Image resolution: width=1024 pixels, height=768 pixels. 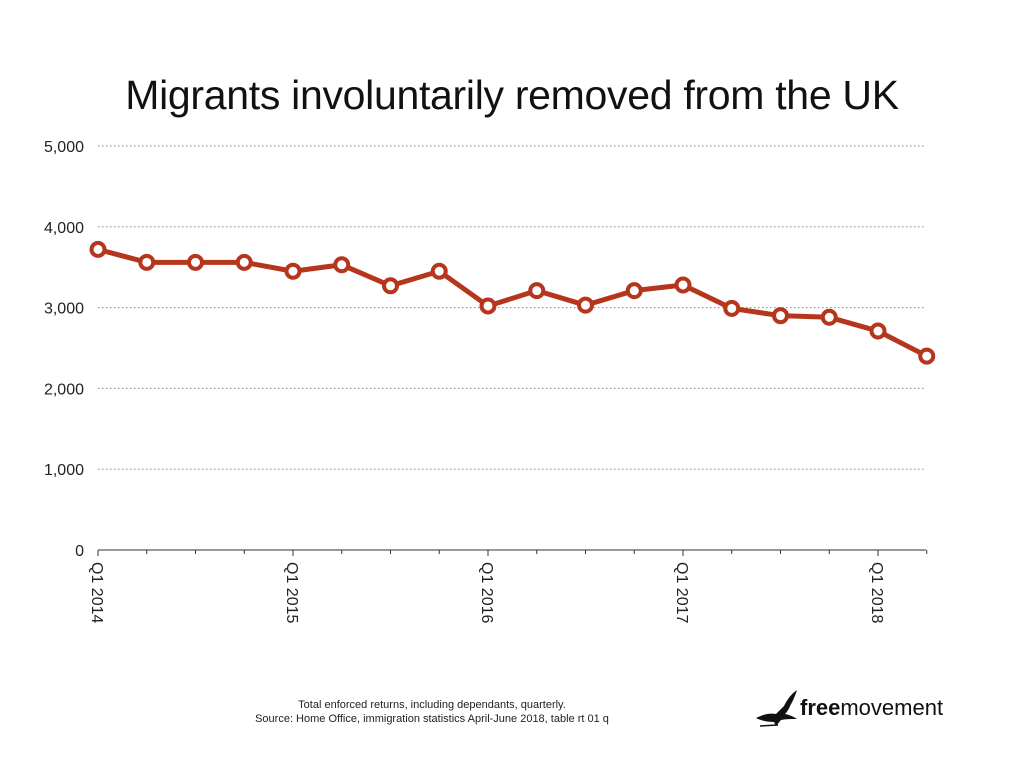 I want to click on y-tick-label: 0, so click(x=79, y=551).